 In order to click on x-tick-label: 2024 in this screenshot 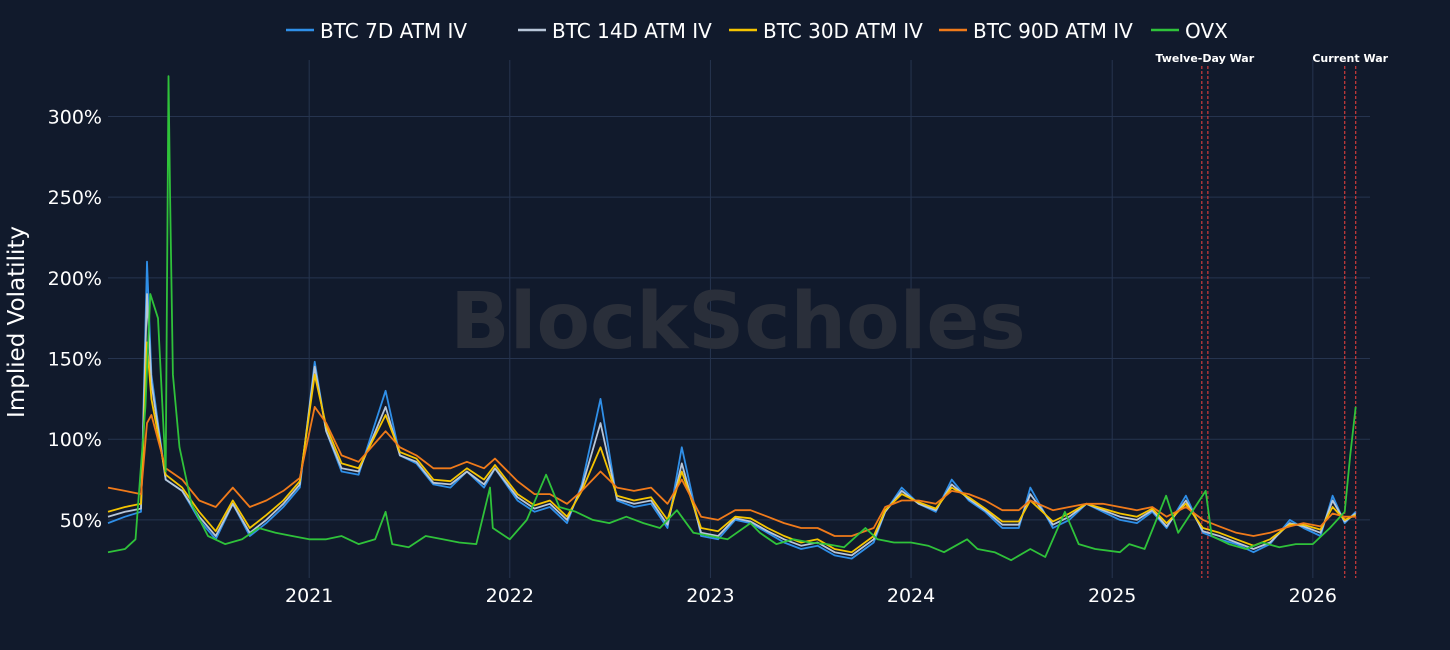, I will do `click(911, 596)`.